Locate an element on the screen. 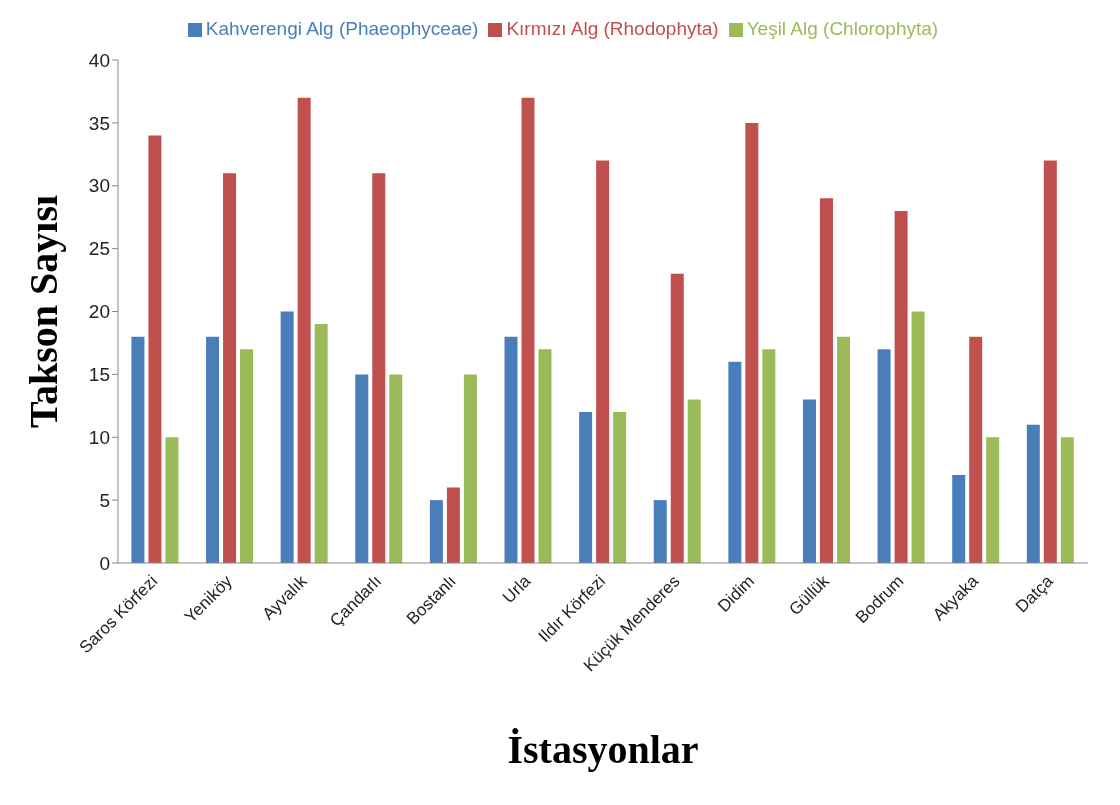 This screenshot has width=1120, height=805. legend-label: Kırmızı Alg (Rhodophyta) is located at coordinates (612, 28).